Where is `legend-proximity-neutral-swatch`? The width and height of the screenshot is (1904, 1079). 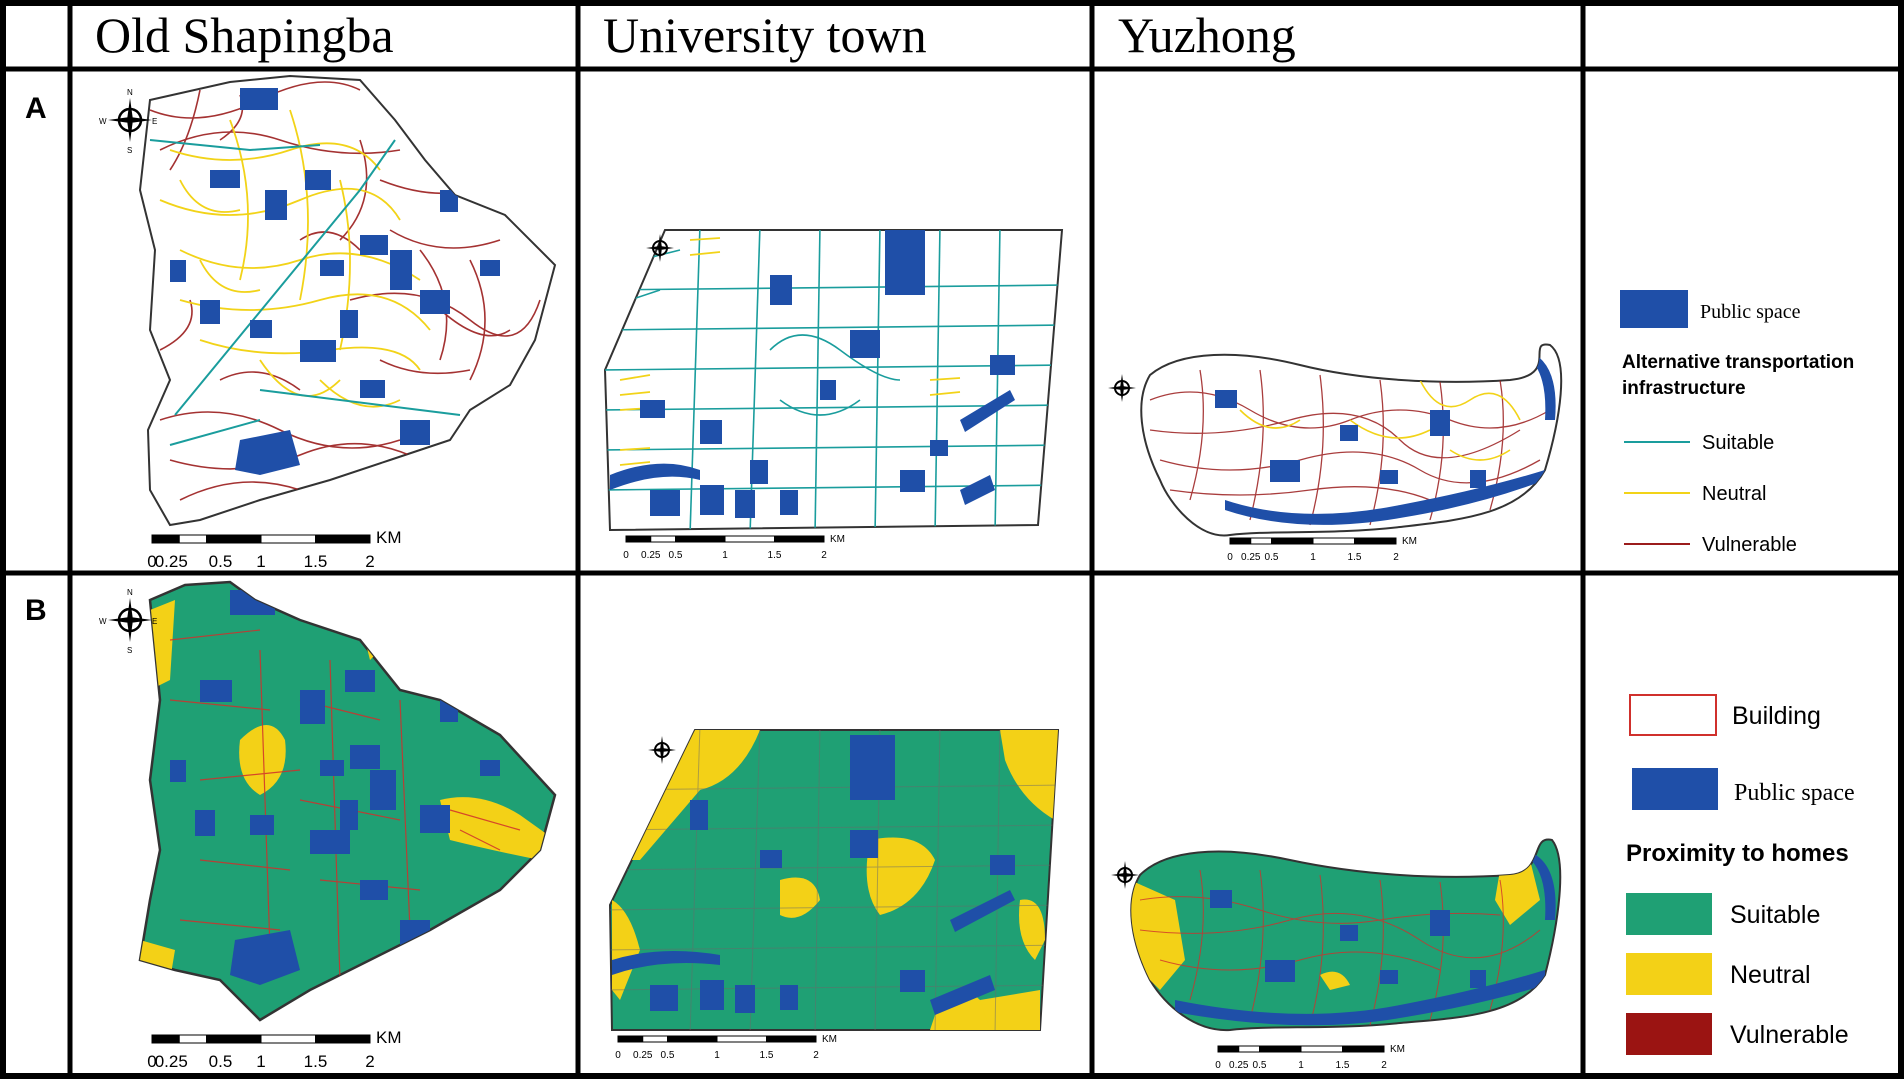
legend-proximity-neutral-swatch is located at coordinates (1669, 974).